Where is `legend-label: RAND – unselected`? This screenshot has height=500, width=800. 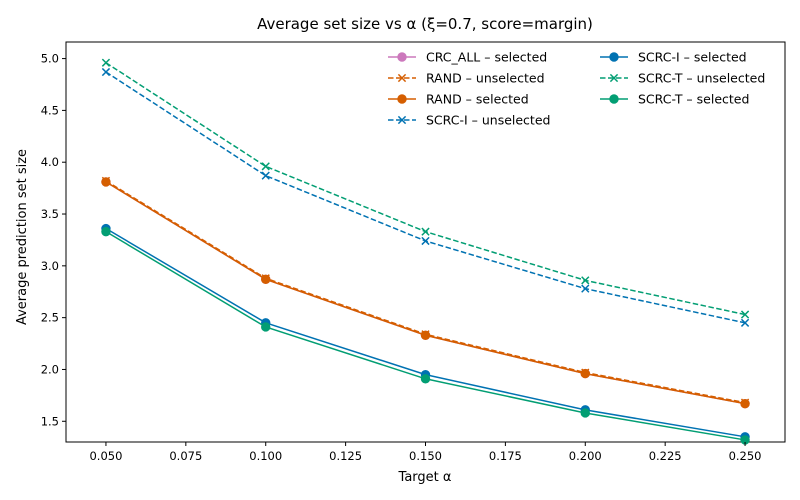 legend-label: RAND – unselected is located at coordinates (485, 78).